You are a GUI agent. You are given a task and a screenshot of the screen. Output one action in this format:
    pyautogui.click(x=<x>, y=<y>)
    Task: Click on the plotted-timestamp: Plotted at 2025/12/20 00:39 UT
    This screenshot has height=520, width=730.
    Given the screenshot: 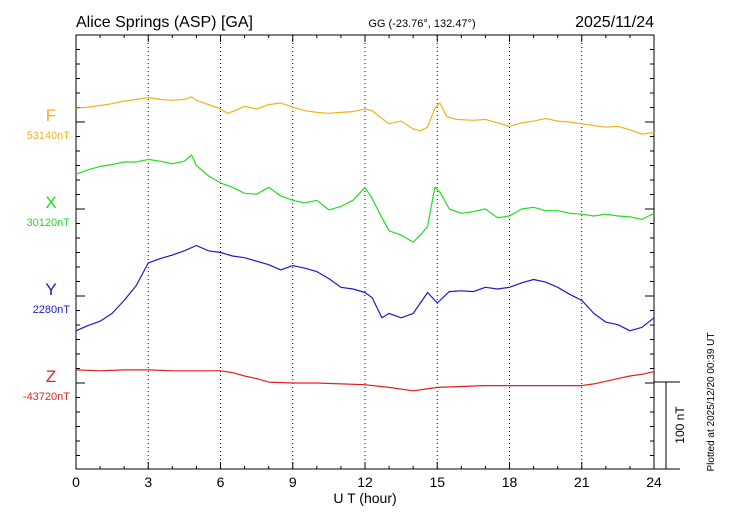 What is the action you would take?
    pyautogui.click(x=711, y=402)
    